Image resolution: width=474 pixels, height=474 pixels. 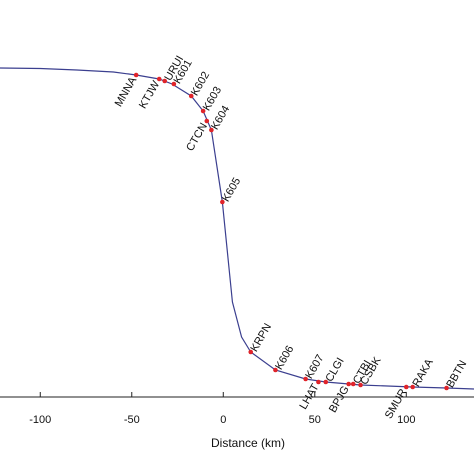 What do you see at coordinates (456, 373) in the screenshot?
I see `station-label: BBTN` at bounding box center [456, 373].